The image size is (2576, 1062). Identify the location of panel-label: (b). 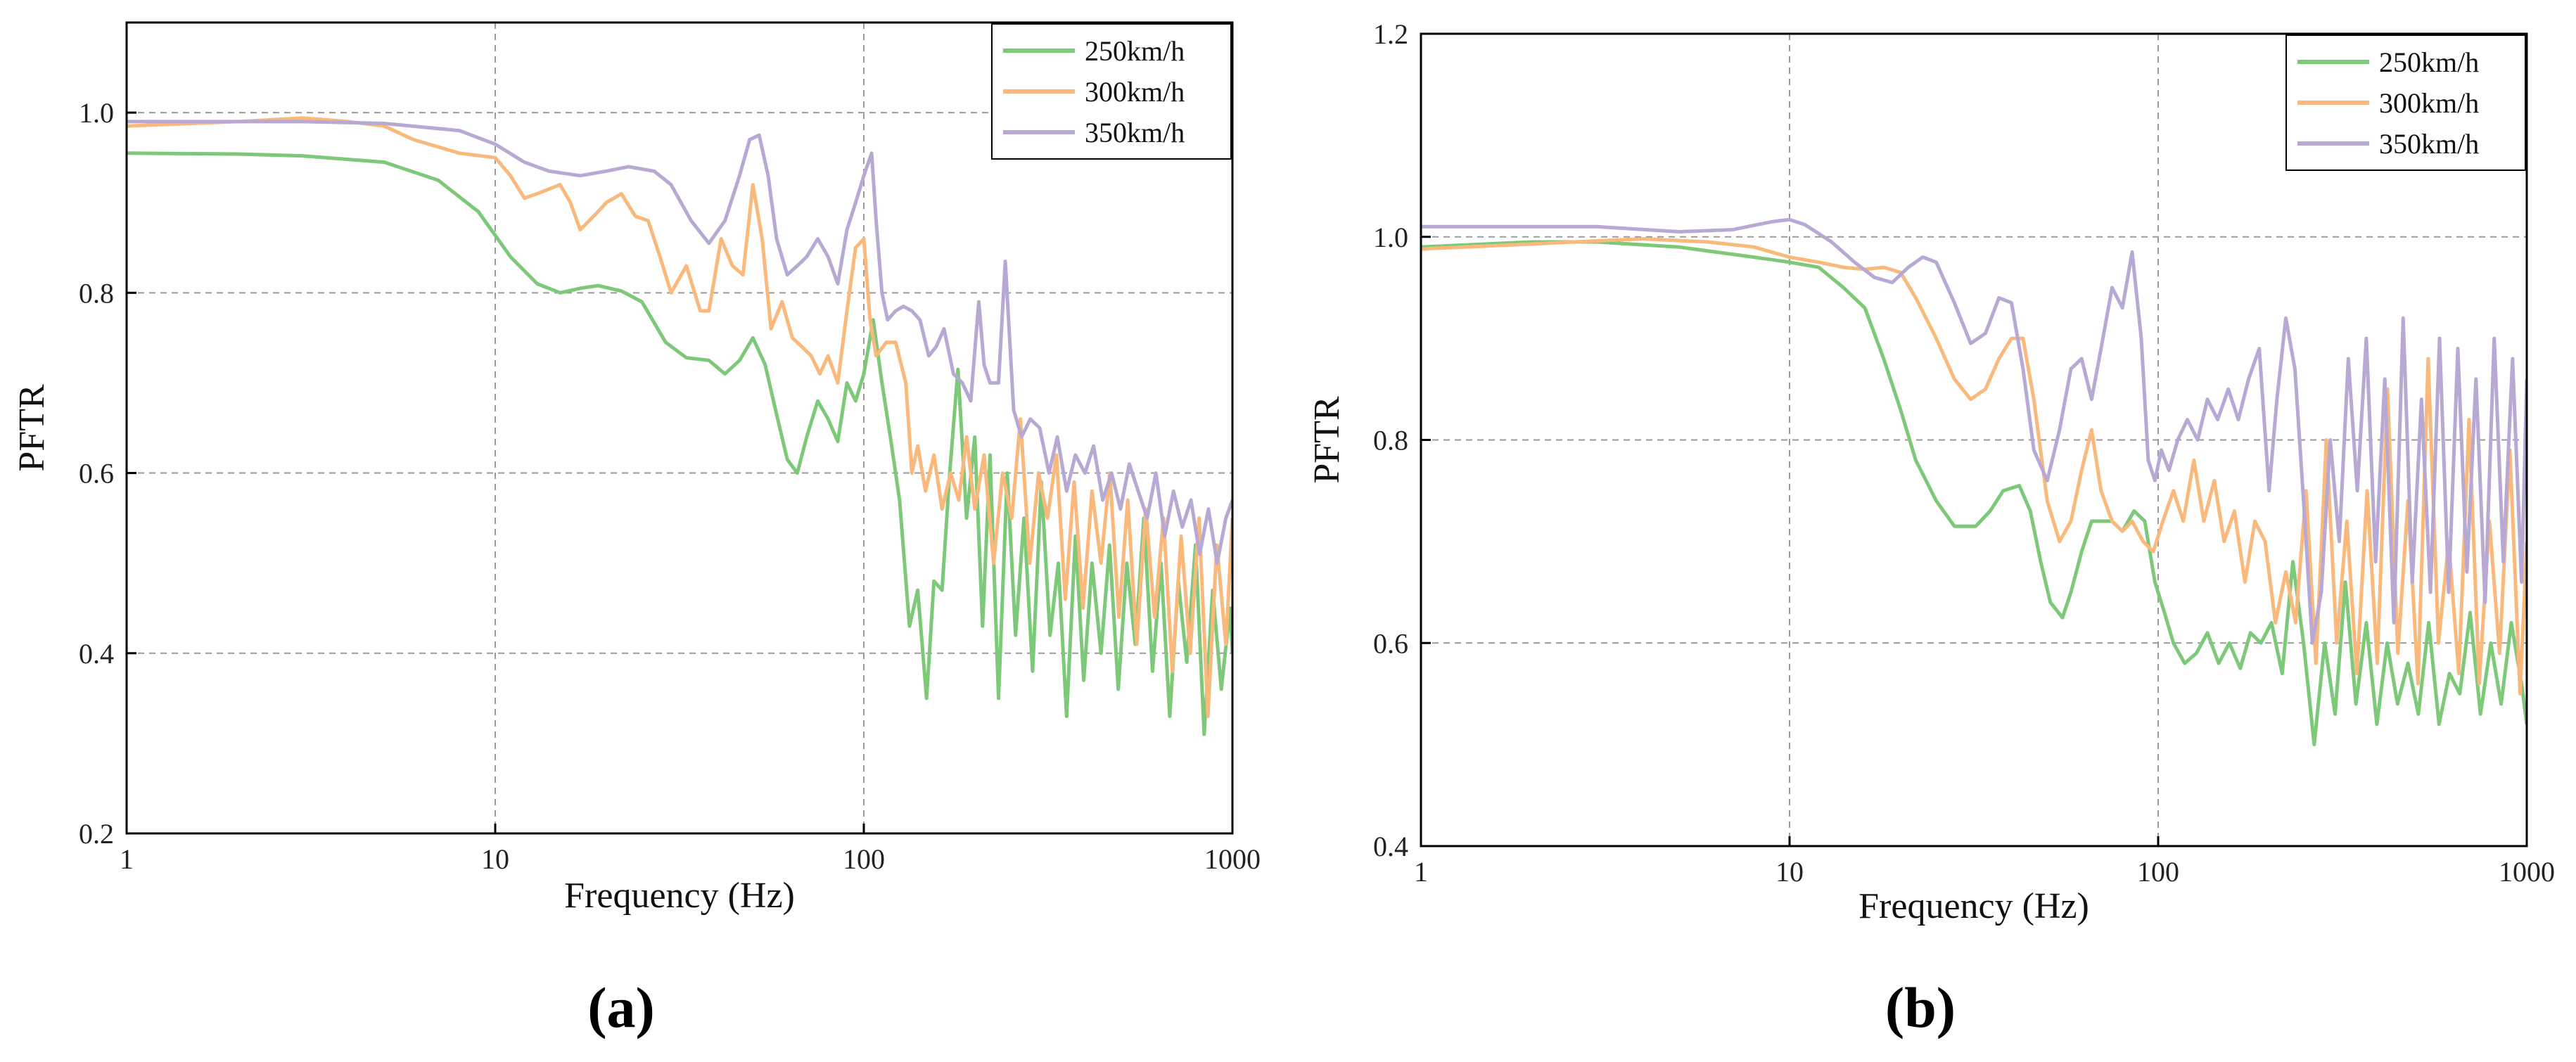
(1920, 1007).